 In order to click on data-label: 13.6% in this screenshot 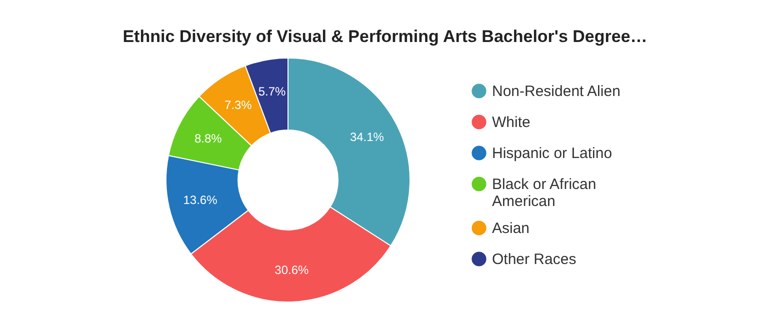, I will do `click(200, 200)`.